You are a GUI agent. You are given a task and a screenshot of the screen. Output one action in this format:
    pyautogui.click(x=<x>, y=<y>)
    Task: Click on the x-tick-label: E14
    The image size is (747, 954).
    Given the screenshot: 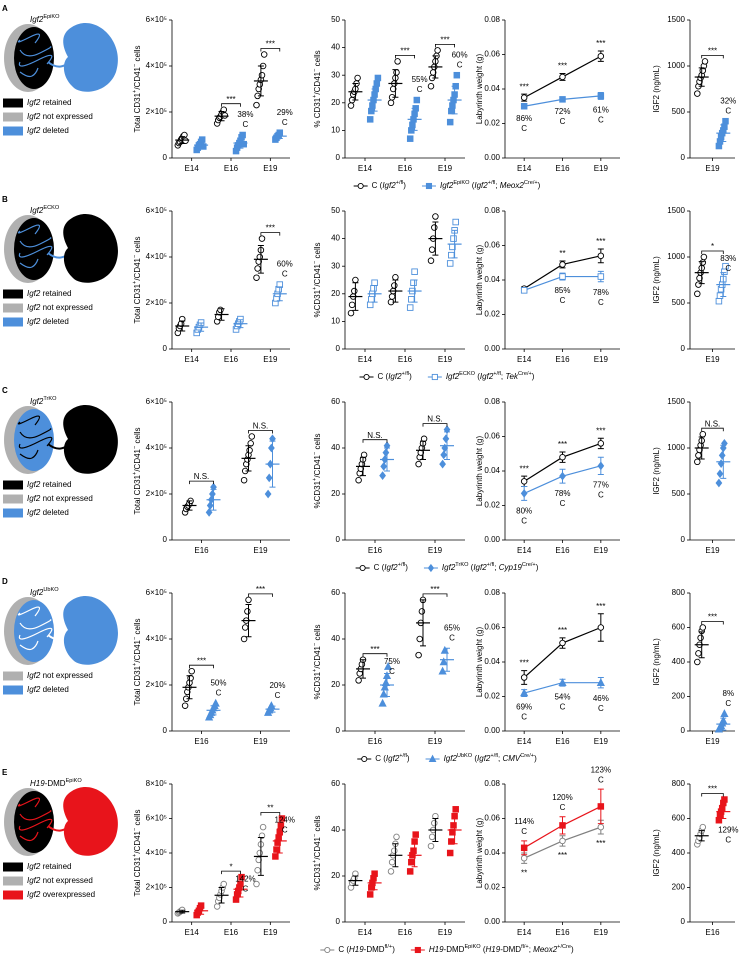 What is the action you would take?
    pyautogui.click(x=524, y=550)
    